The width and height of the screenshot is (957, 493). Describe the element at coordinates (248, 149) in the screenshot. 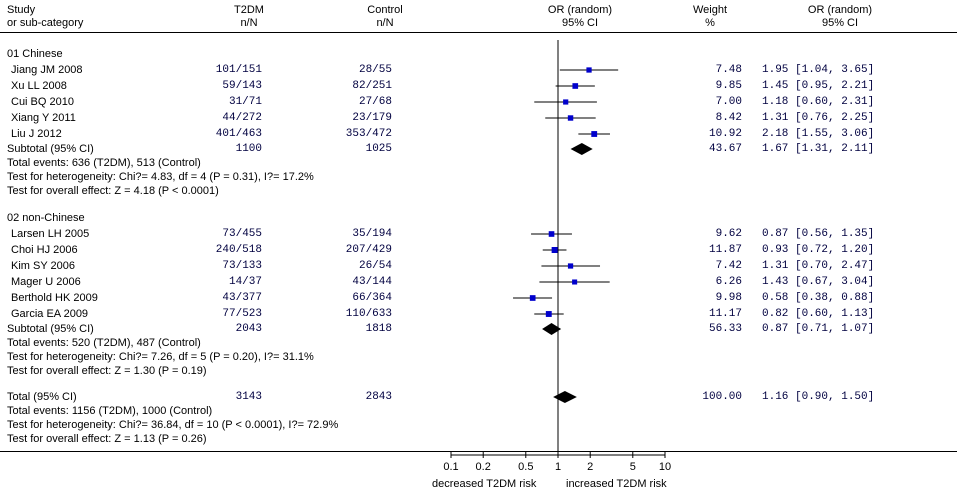

I see `subtotal-t2dm: 1100` at that location.